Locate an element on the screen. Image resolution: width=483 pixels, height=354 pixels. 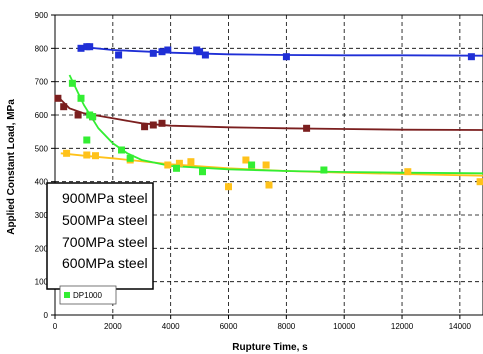
x-tick-label: 12000 is located at coordinates (402, 326).